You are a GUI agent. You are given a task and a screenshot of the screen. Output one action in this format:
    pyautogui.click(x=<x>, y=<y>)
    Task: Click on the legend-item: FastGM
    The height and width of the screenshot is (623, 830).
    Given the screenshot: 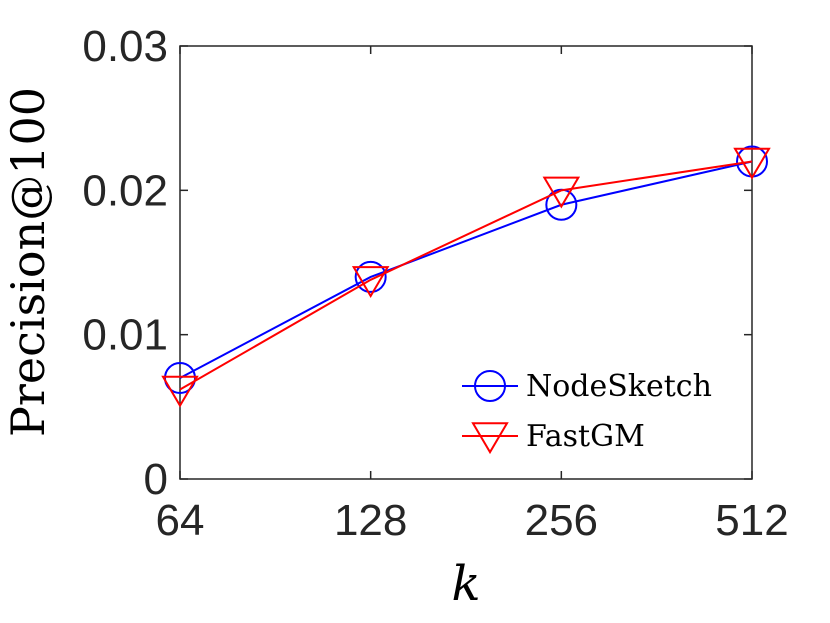 What is the action you would take?
    pyautogui.click(x=553, y=437)
    